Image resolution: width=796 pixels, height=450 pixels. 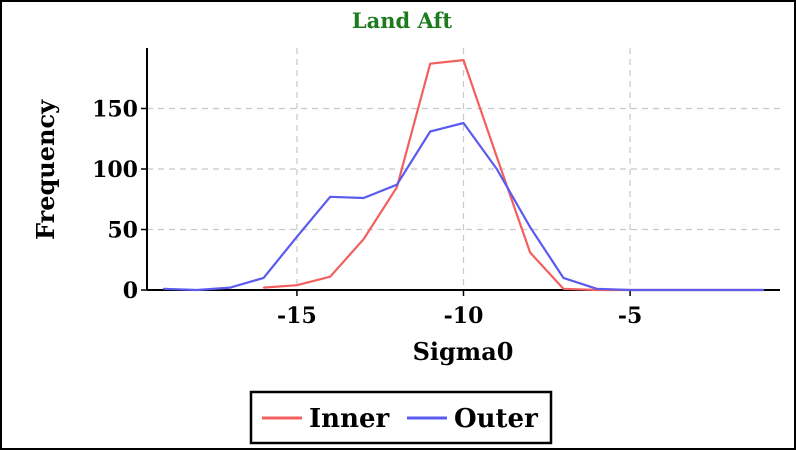 I want to click on y-axis-label: Frequency, so click(x=45, y=169).